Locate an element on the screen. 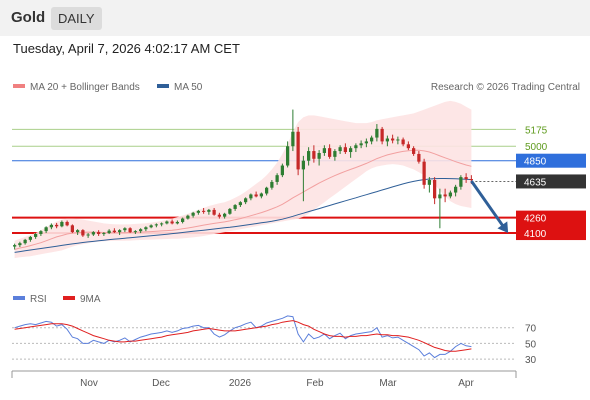  level-label-5000: 5000 is located at coordinates (536, 147).